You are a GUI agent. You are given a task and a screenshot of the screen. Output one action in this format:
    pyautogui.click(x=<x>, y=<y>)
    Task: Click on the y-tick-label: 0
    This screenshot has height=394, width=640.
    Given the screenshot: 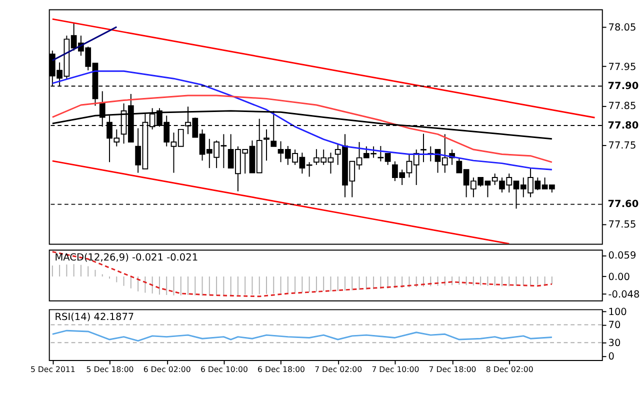 What is the action you would take?
    pyautogui.click(x=611, y=356)
    